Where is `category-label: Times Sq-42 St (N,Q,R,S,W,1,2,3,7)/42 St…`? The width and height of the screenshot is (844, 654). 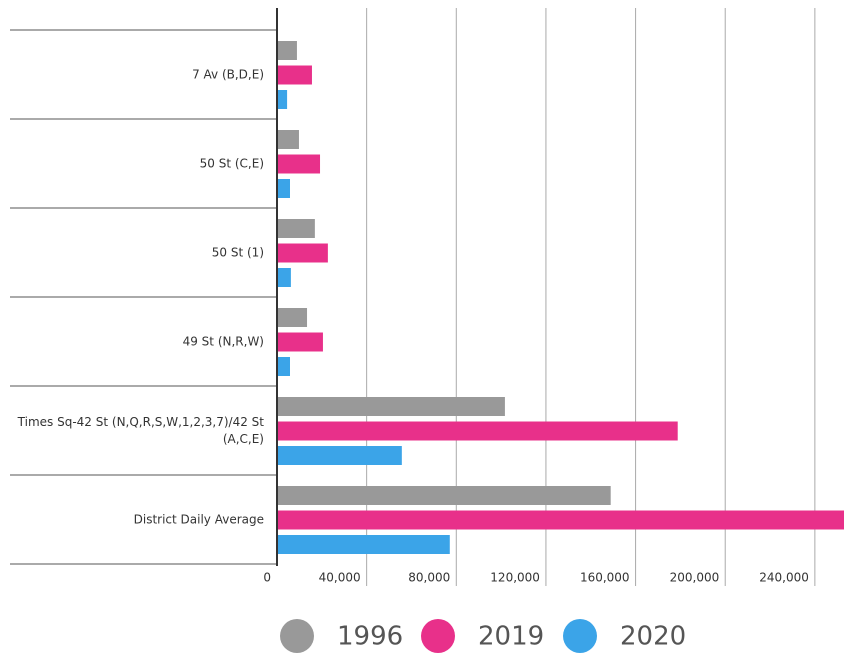 category-label: Times Sq-42 St (N,Q,R,S,W,1,2,3,7)/42 St… is located at coordinates (140, 430).